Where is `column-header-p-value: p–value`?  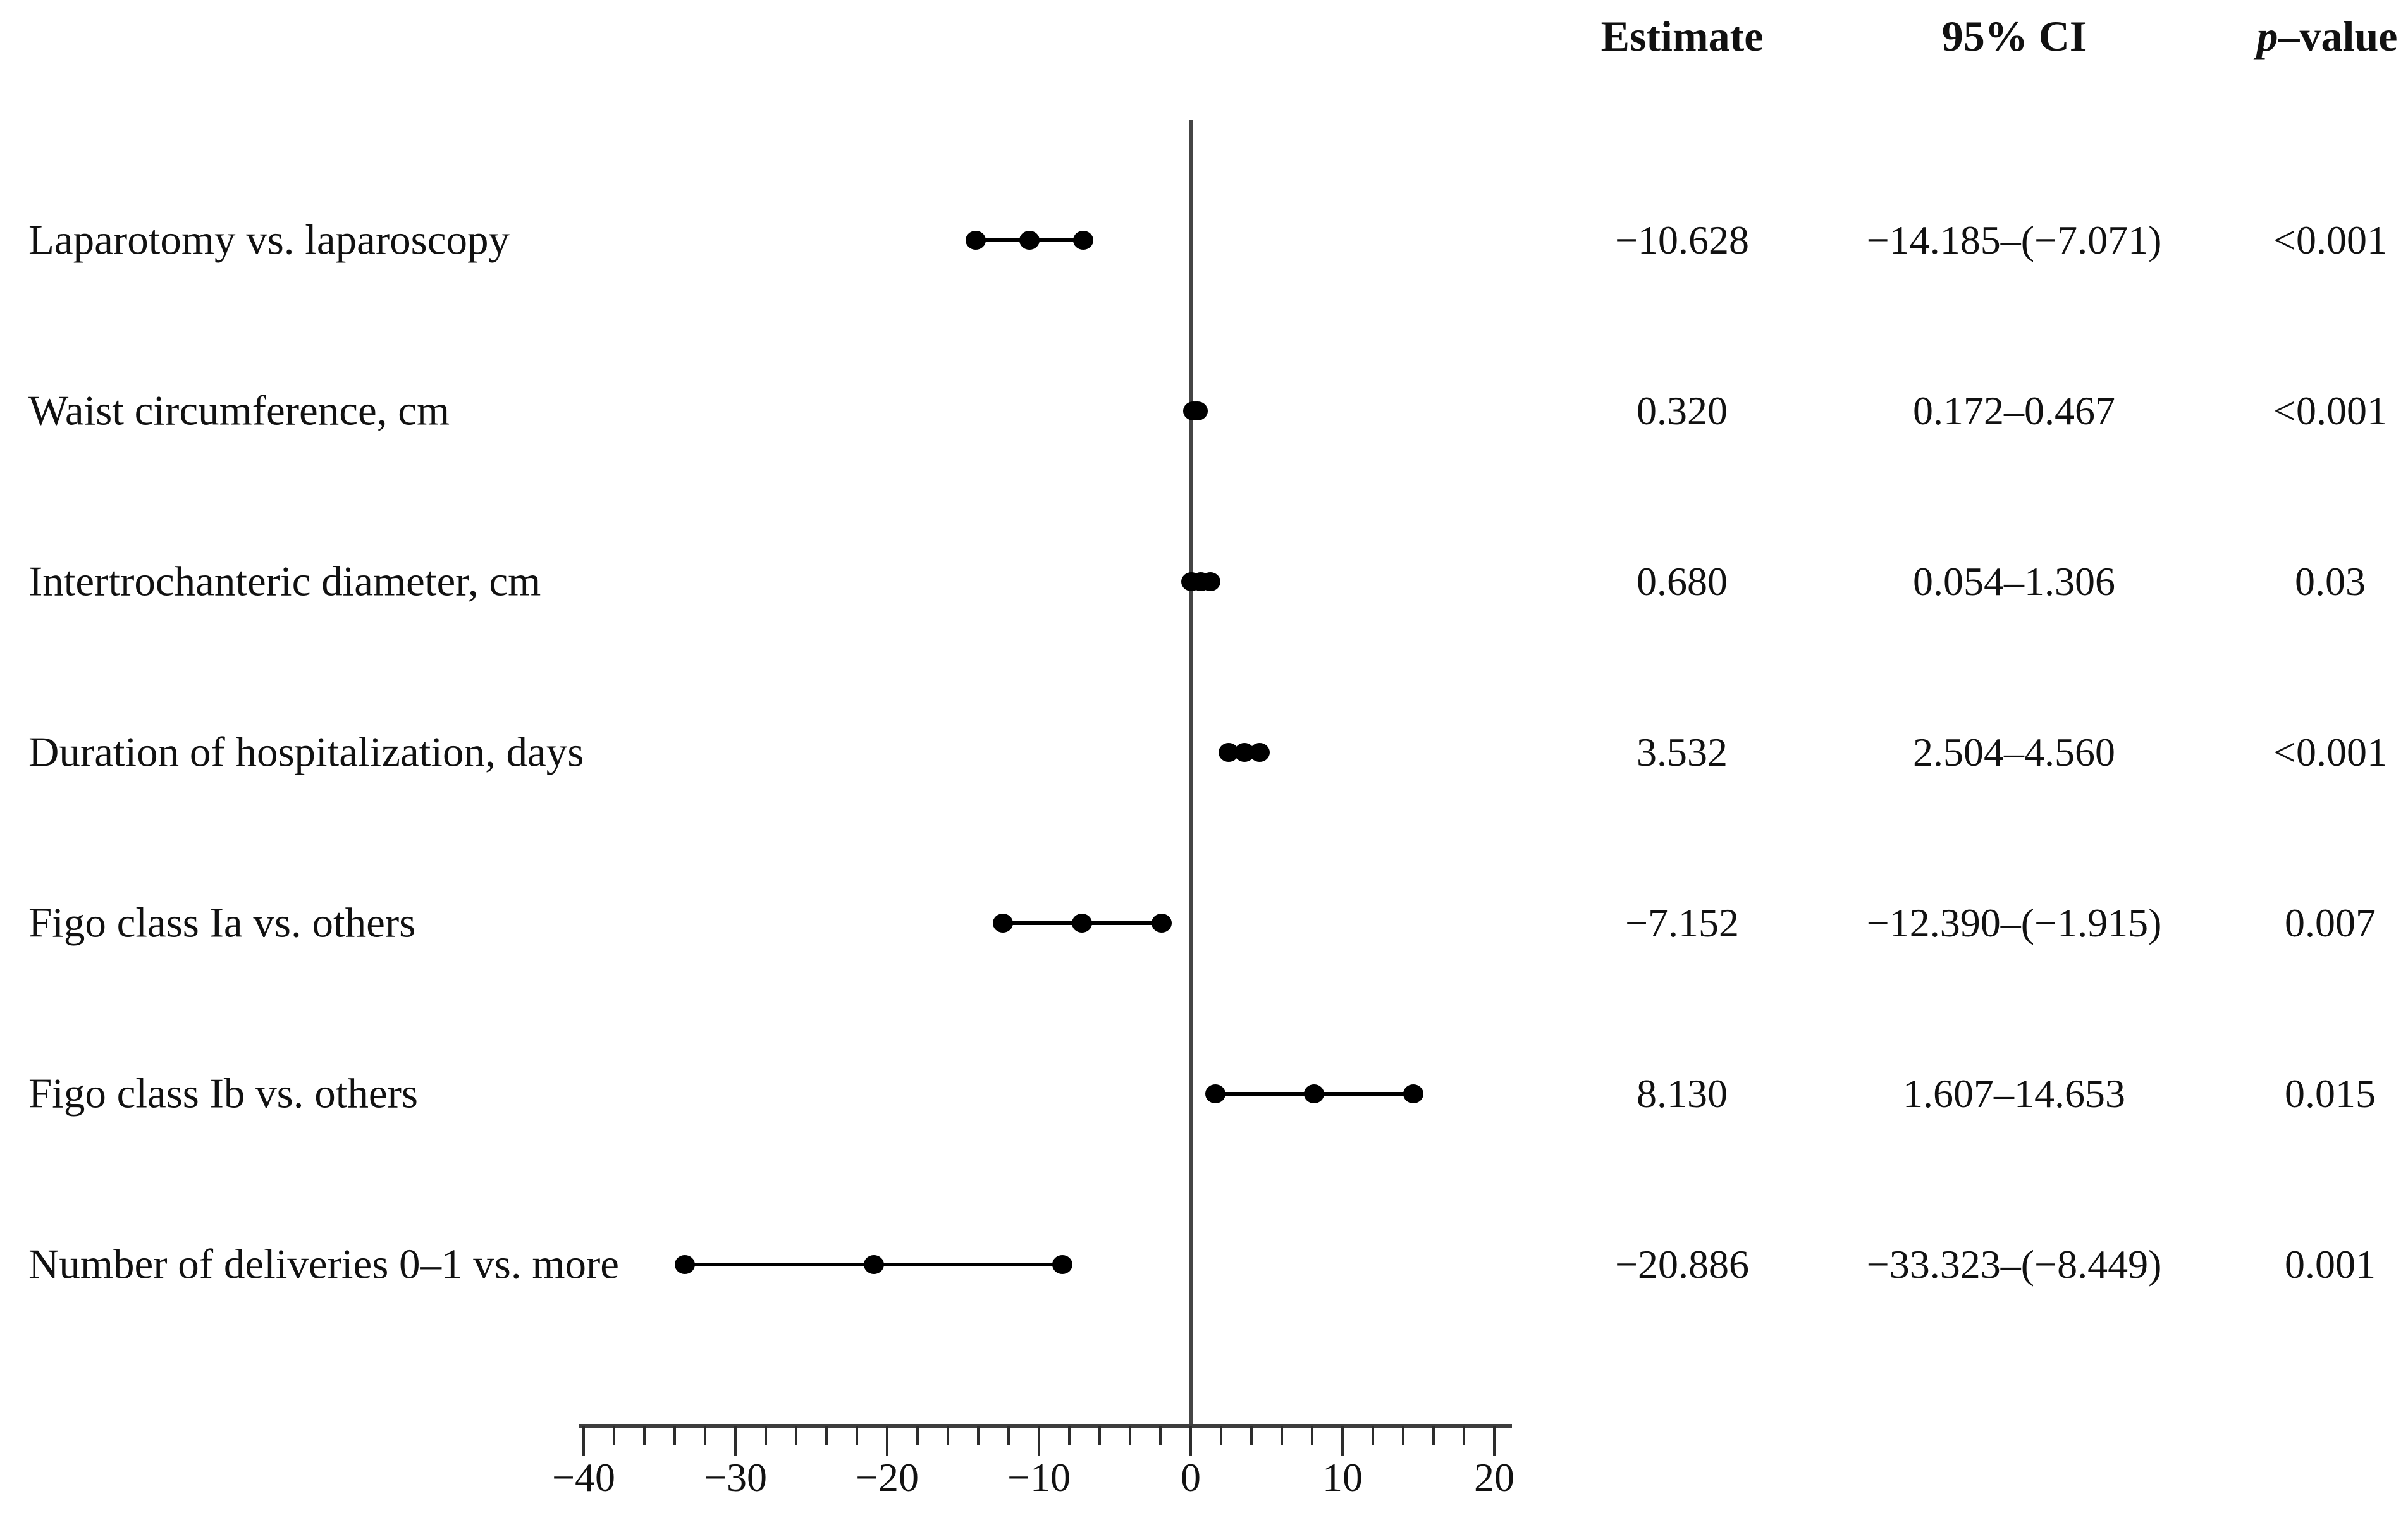
column-header-p-value: p–value is located at coordinates (2327, 36).